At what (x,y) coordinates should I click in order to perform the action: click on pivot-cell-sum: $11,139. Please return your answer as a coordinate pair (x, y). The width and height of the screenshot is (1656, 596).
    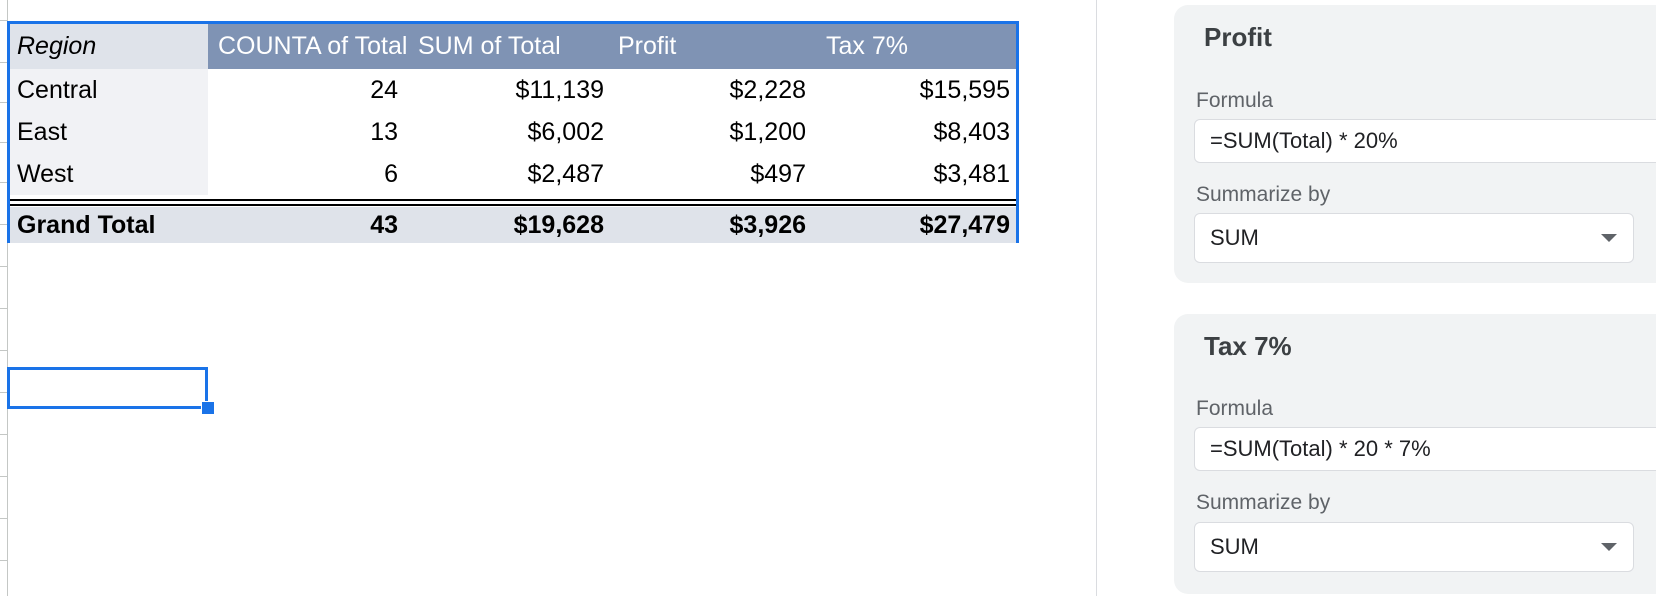
    Looking at the image, I should click on (559, 89).